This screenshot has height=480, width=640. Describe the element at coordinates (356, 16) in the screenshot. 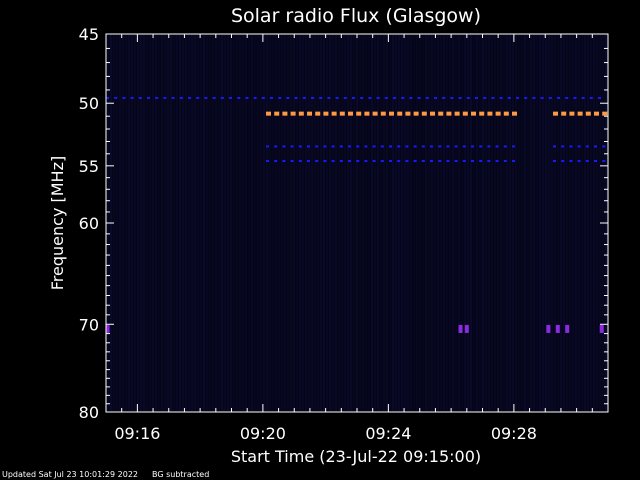

I see `chart-title: Solar radio Flux (Glasgow)` at that location.